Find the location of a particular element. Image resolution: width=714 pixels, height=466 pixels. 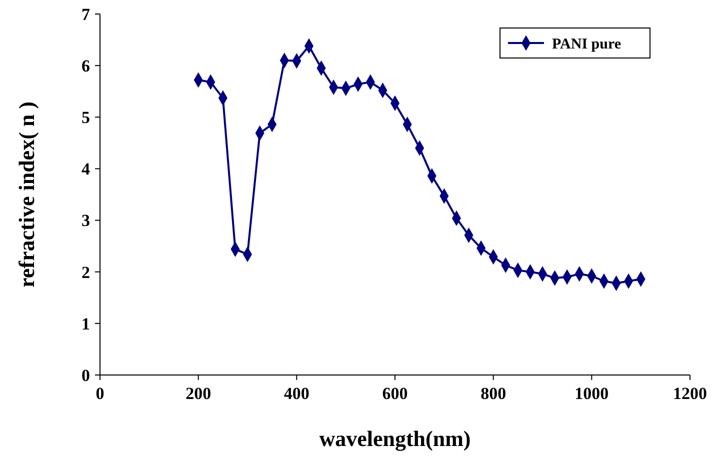

x-tick-label: 800 is located at coordinates (493, 393).